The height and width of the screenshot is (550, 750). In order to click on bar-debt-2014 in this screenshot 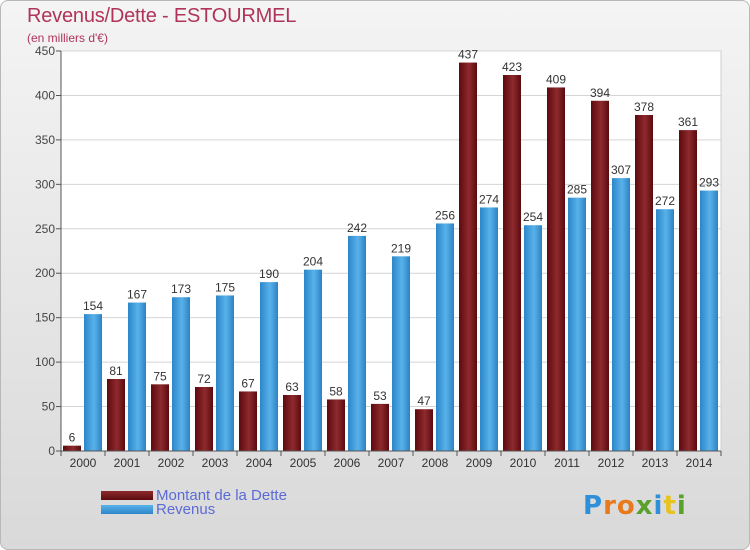, I will do `click(688, 290)`.